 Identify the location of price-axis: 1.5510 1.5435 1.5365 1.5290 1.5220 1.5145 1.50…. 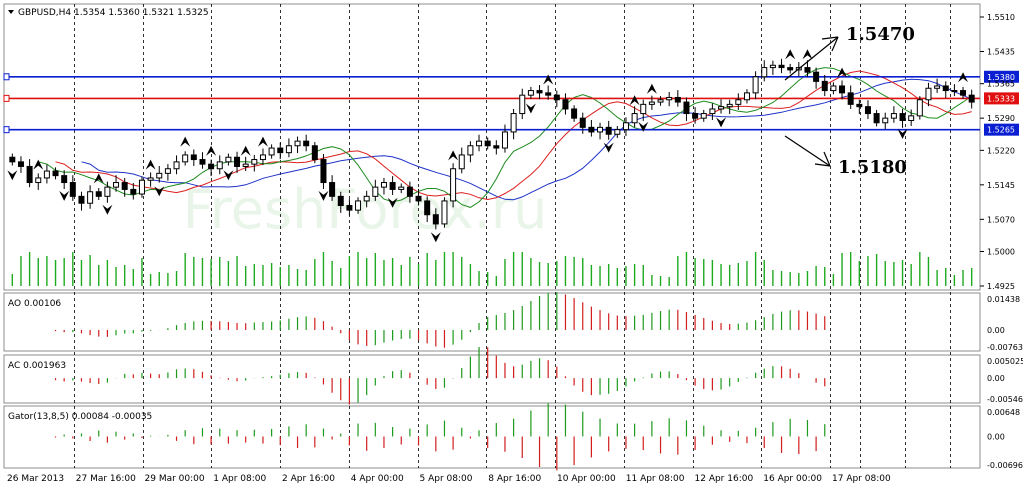
(1001, 241).